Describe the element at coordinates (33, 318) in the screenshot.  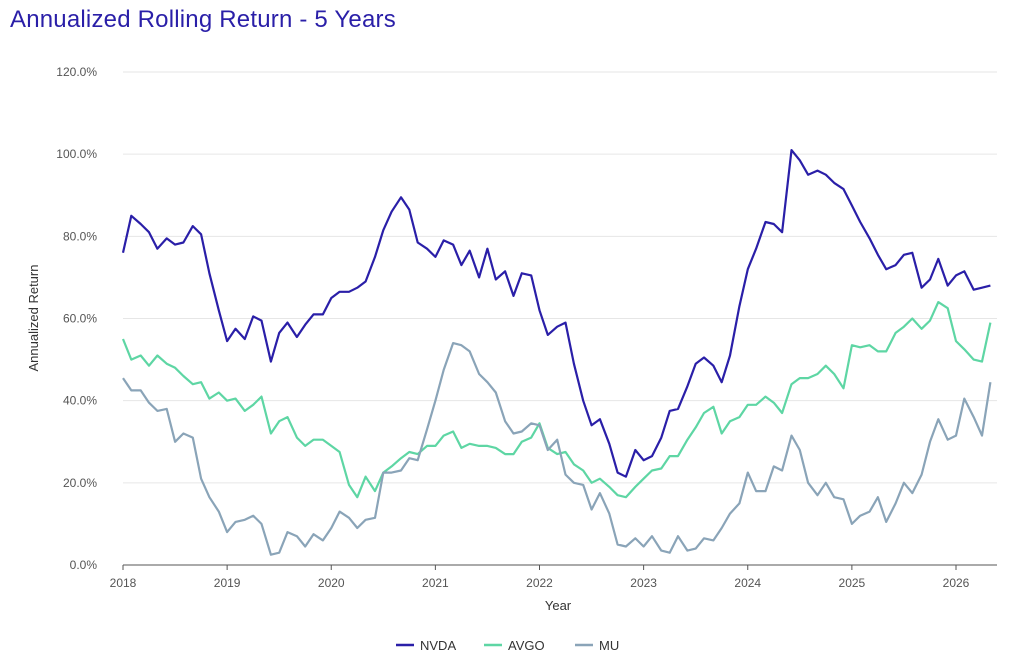
I see `y-axis-label: Annualized Return` at that location.